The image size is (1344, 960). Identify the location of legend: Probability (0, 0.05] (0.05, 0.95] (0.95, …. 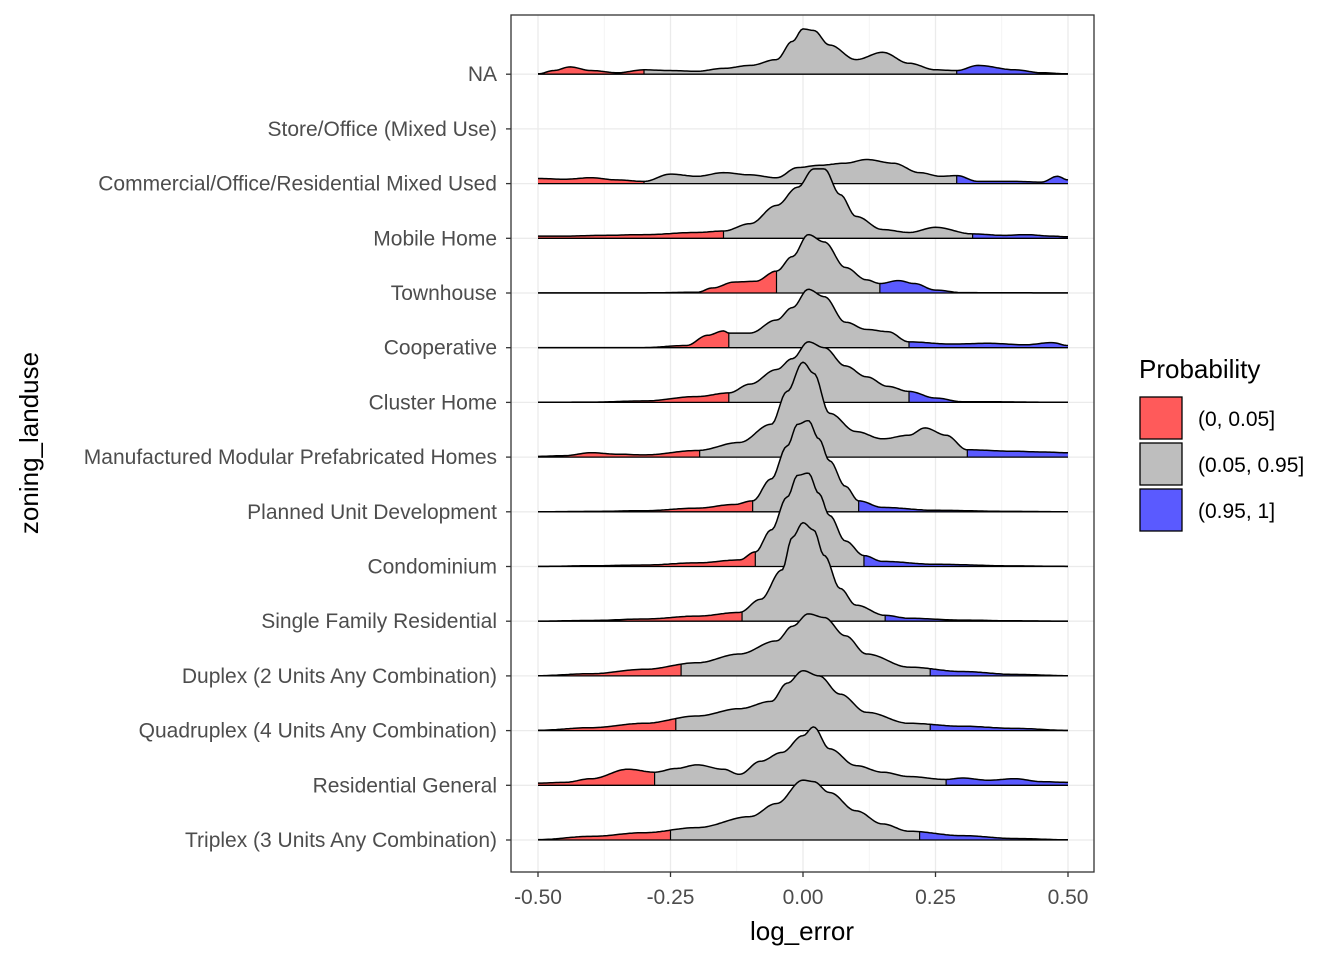
(1221, 443).